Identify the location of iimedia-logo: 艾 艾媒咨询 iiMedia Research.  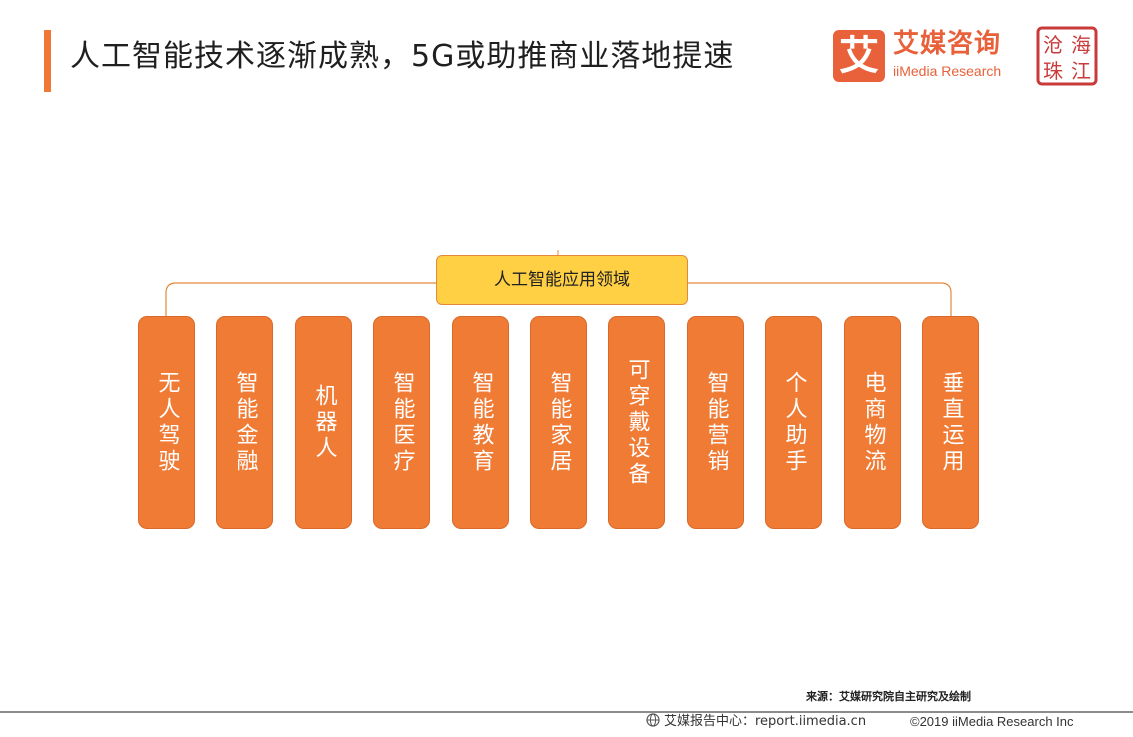
(922, 56).